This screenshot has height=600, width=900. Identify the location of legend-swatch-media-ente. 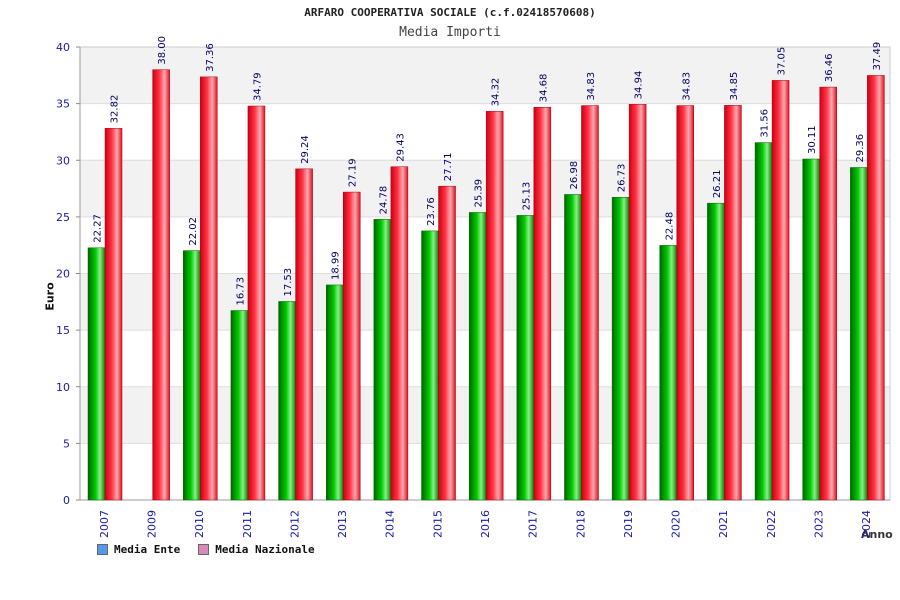
(102, 549).